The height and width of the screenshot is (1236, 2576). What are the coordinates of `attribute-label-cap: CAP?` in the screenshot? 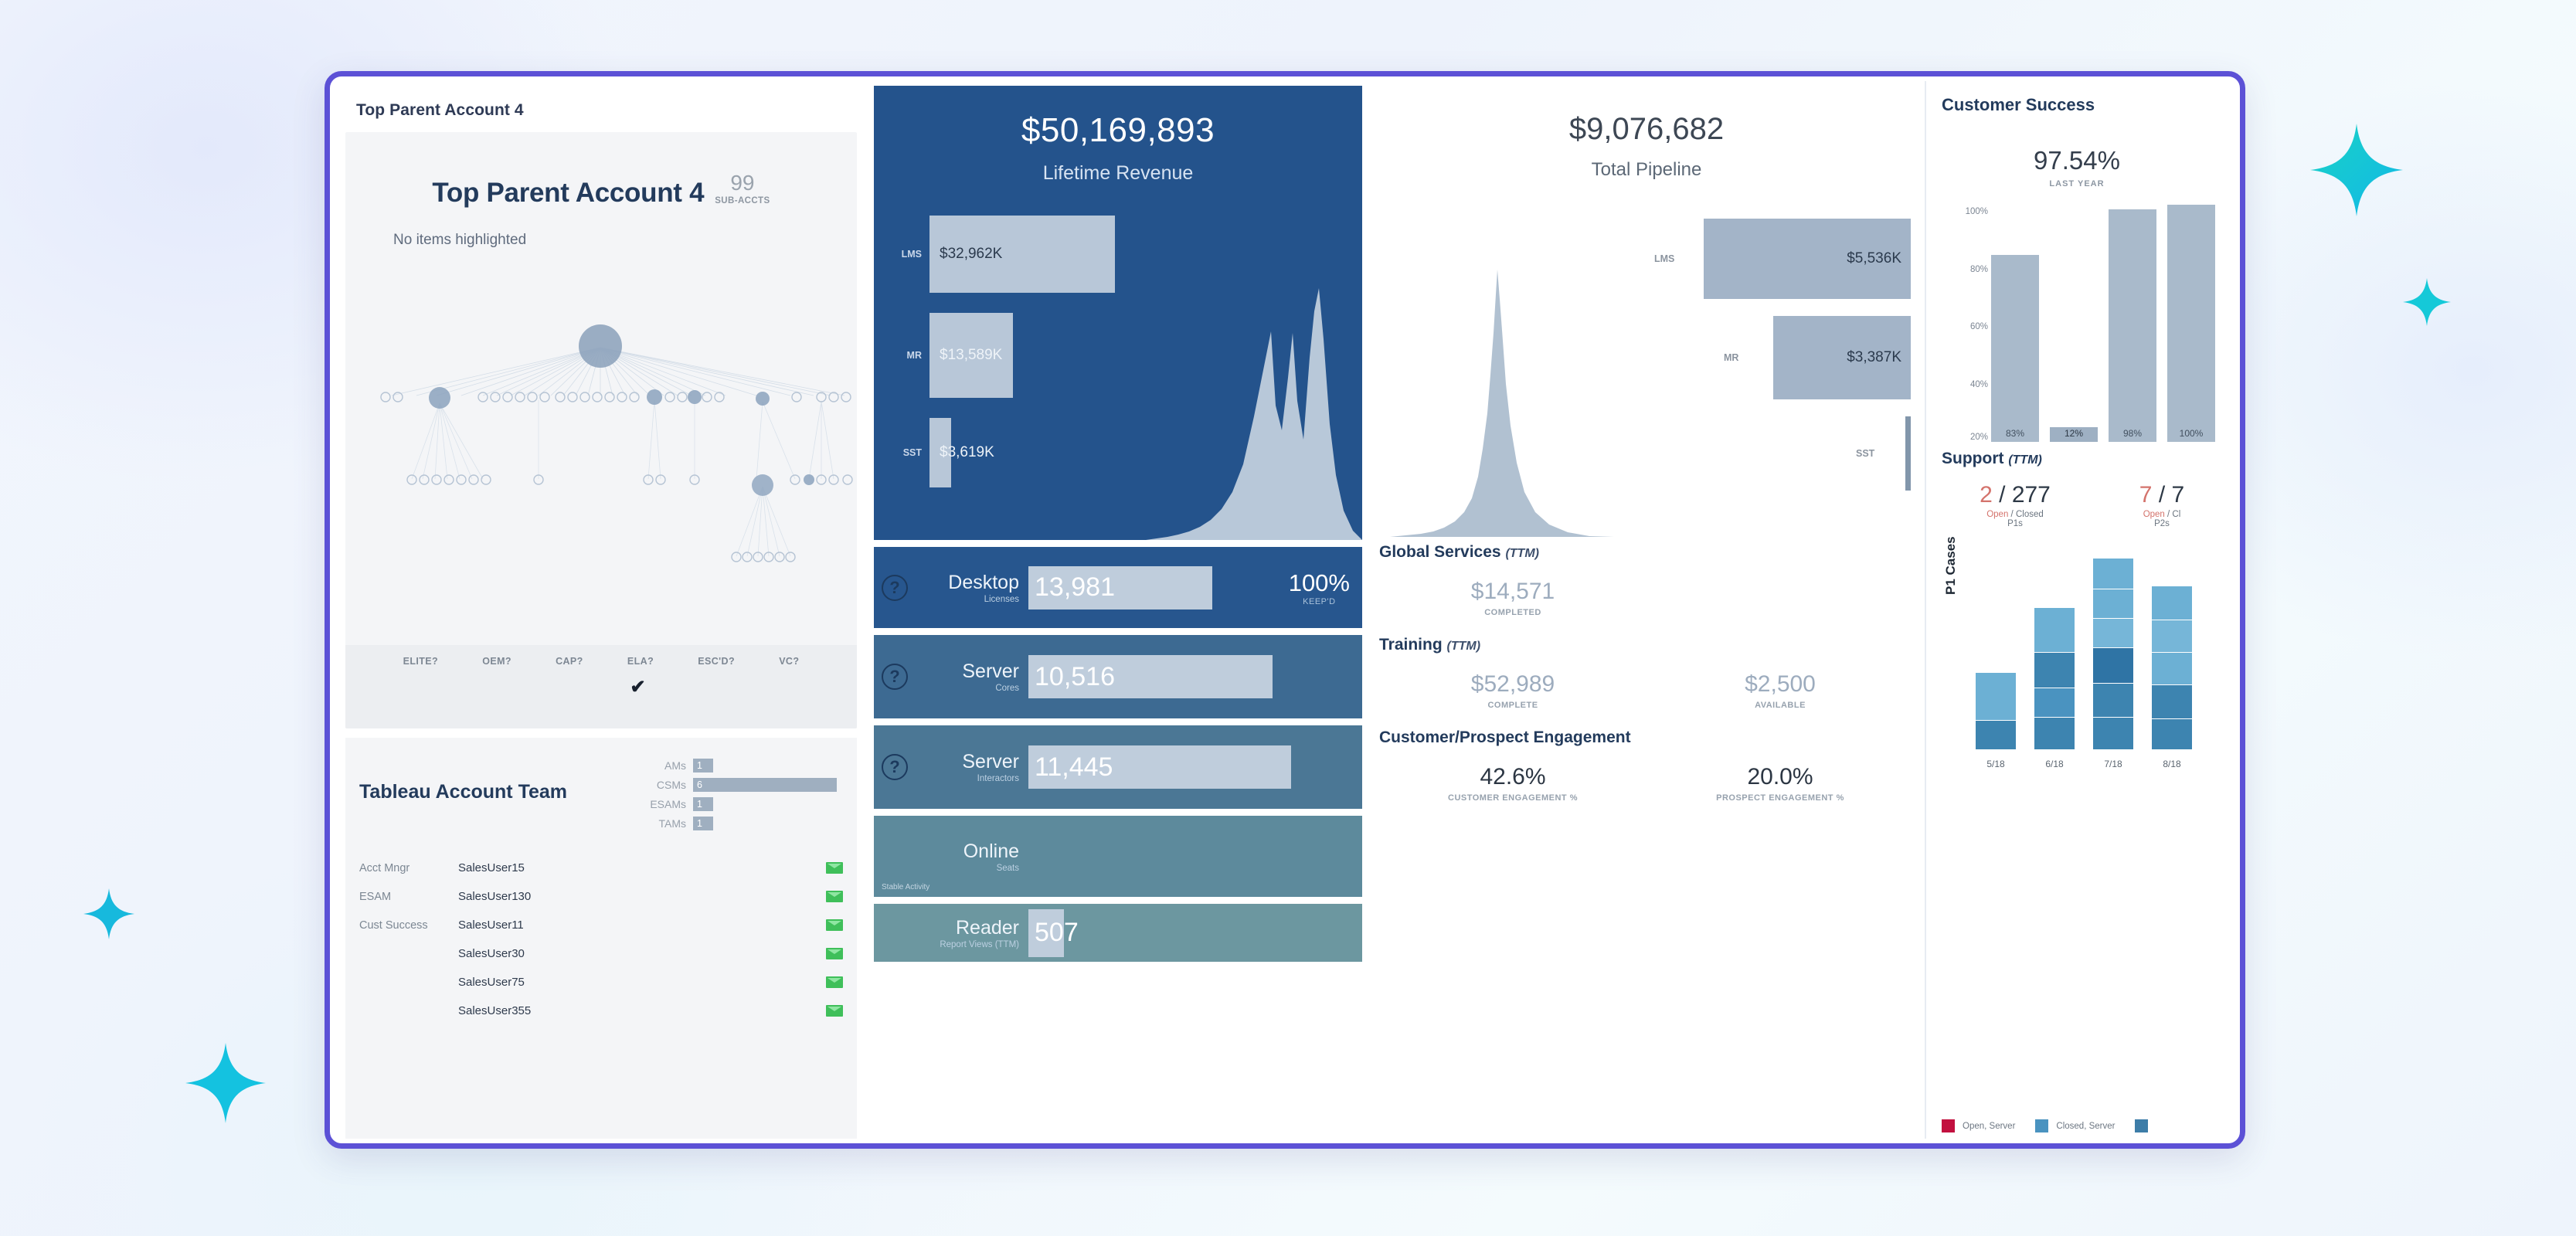 It's located at (569, 661).